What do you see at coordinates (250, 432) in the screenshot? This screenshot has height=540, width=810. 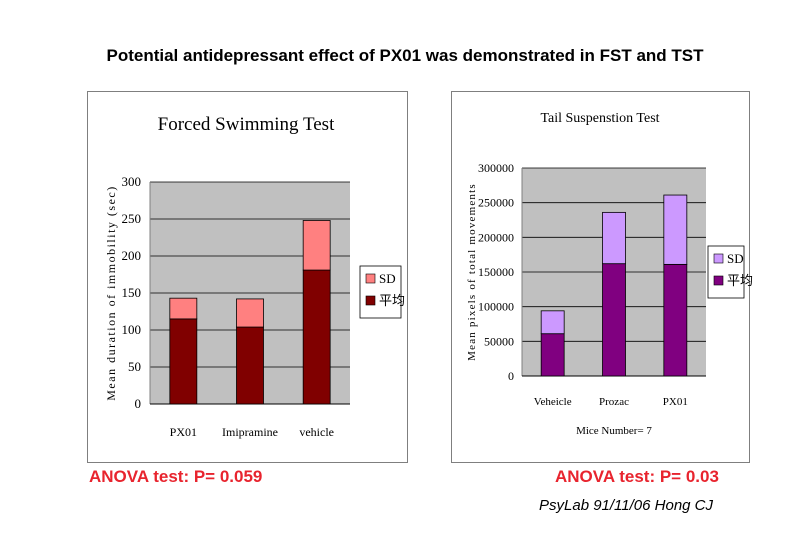 I see `fst-x-tick-label: Imipramine` at bounding box center [250, 432].